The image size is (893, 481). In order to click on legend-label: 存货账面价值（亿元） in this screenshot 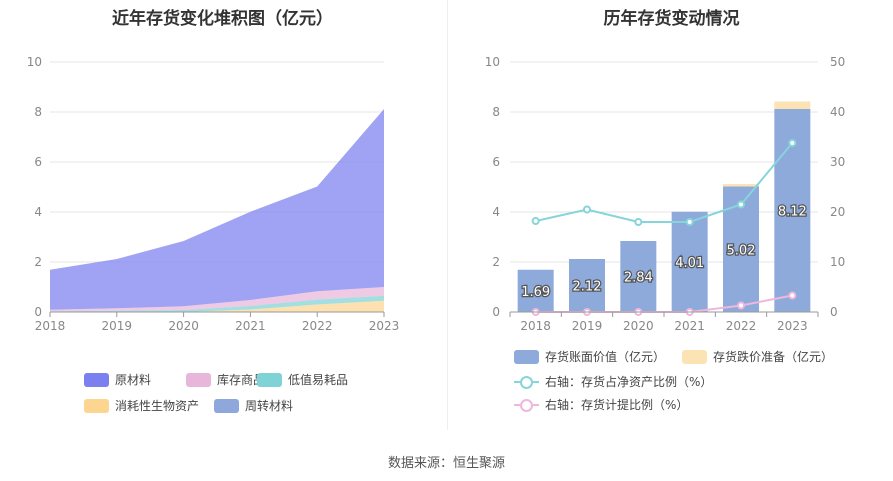, I will do `click(605, 357)`.